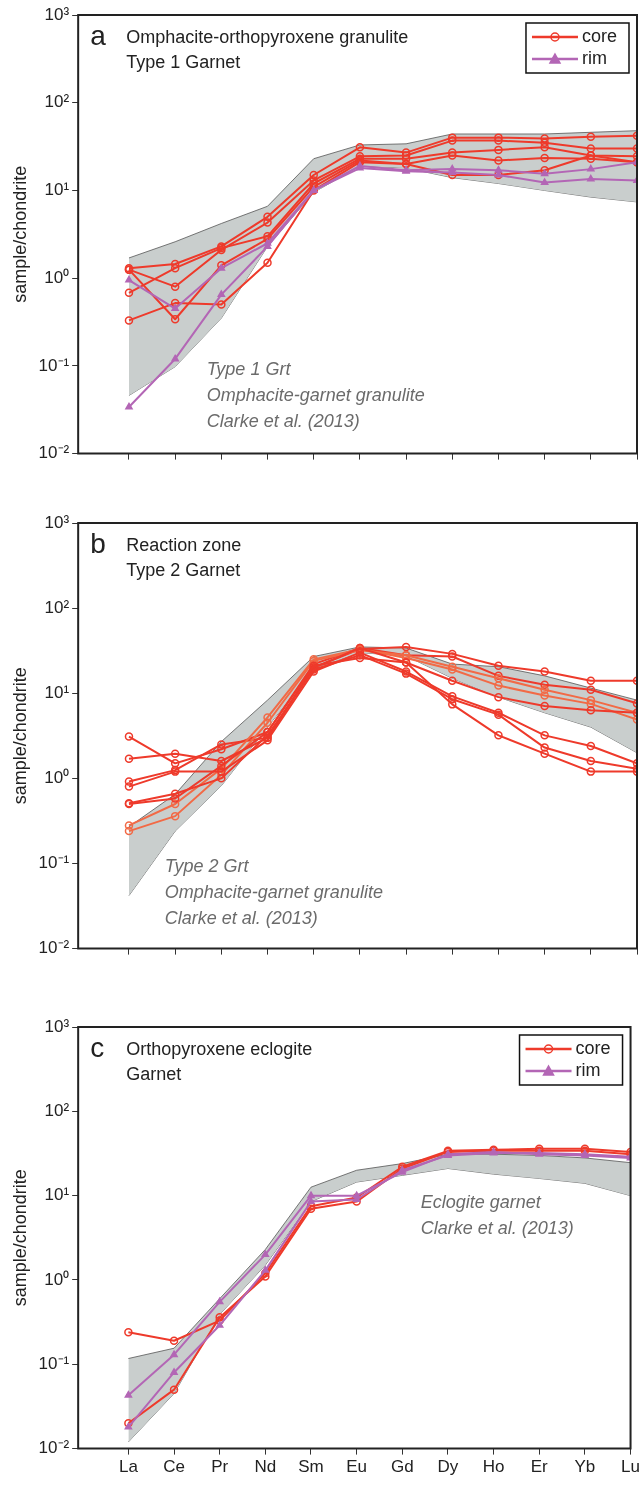 The height and width of the screenshot is (1485, 643). What do you see at coordinates (98, 543) in the screenshot?
I see `annotation: b` at bounding box center [98, 543].